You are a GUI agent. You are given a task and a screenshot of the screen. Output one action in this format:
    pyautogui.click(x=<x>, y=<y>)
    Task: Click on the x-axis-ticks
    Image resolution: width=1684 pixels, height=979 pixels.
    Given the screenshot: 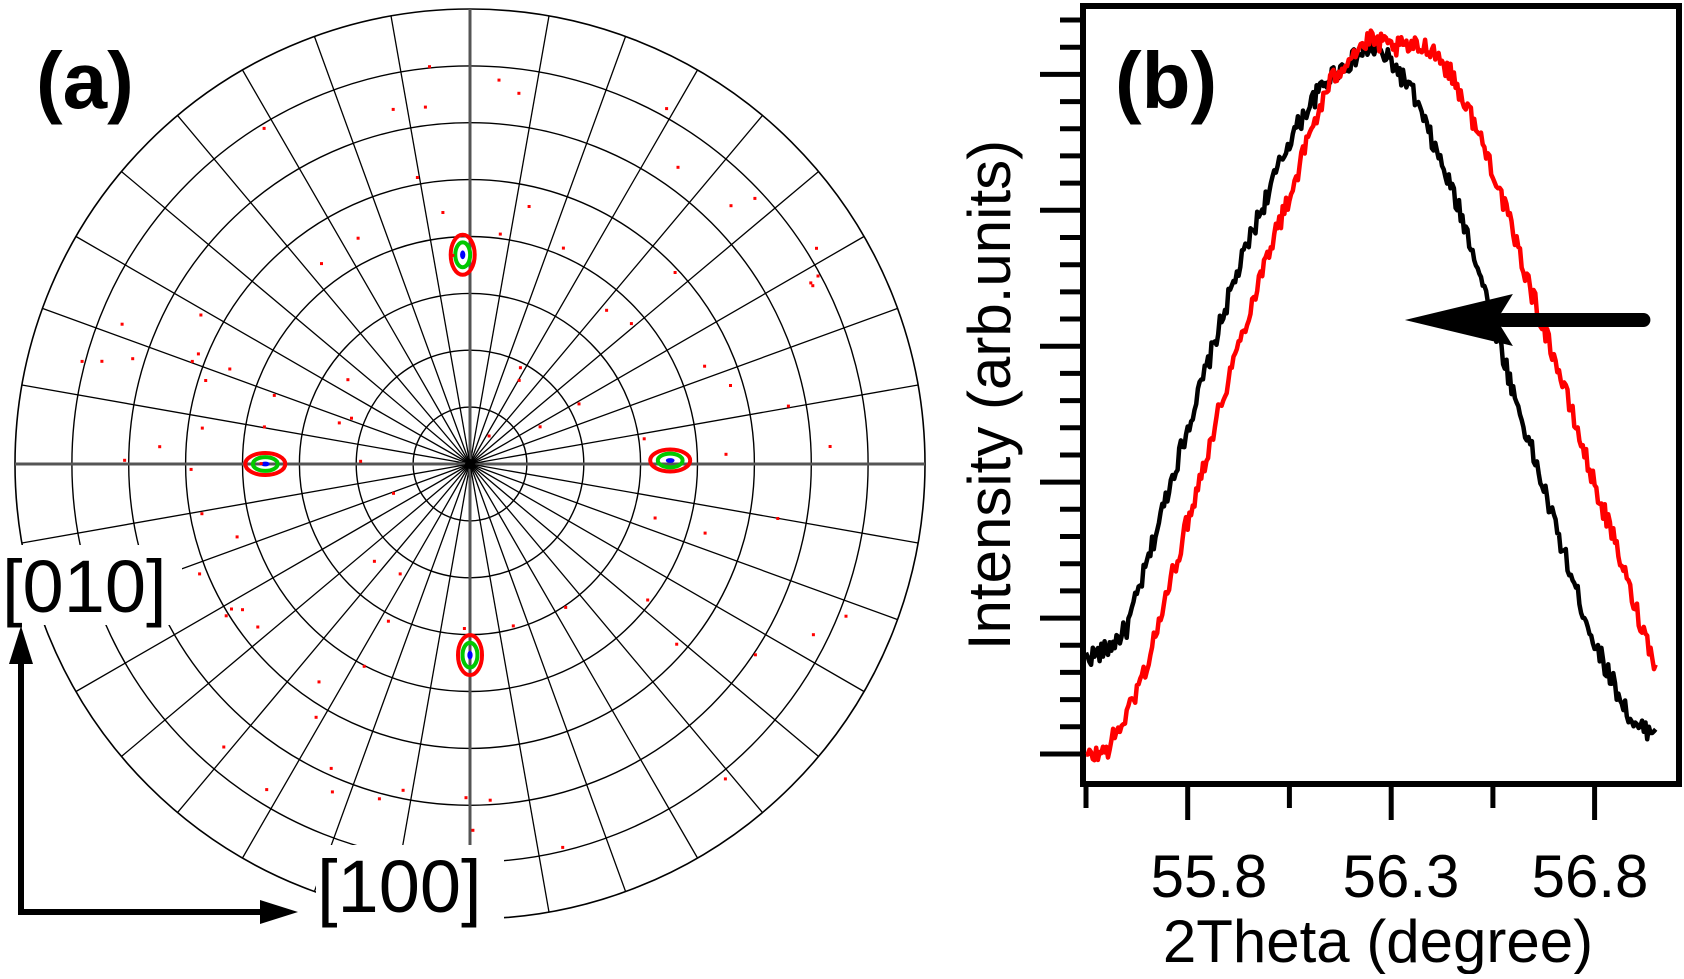 What is the action you would take?
    pyautogui.click(x=1340, y=802)
    